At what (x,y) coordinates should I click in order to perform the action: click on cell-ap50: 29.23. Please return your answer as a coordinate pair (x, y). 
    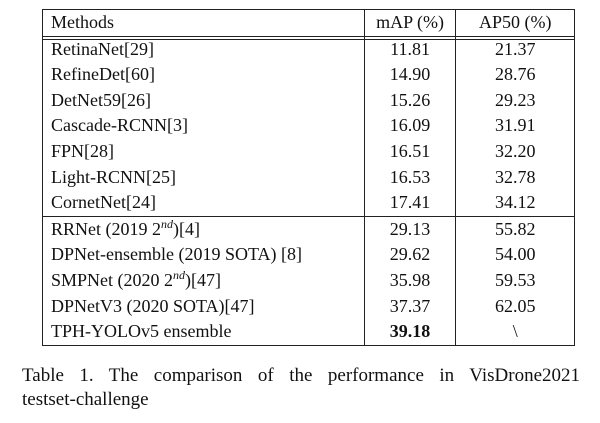
    Looking at the image, I should click on (515, 100).